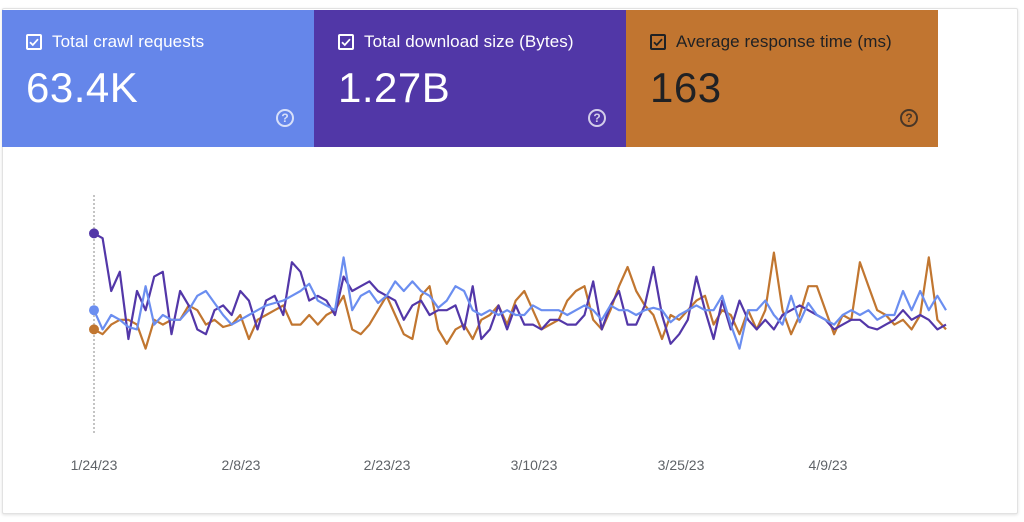 This screenshot has width=1024, height=522. I want to click on metric-label: Total download size (Bytes), so click(469, 41).